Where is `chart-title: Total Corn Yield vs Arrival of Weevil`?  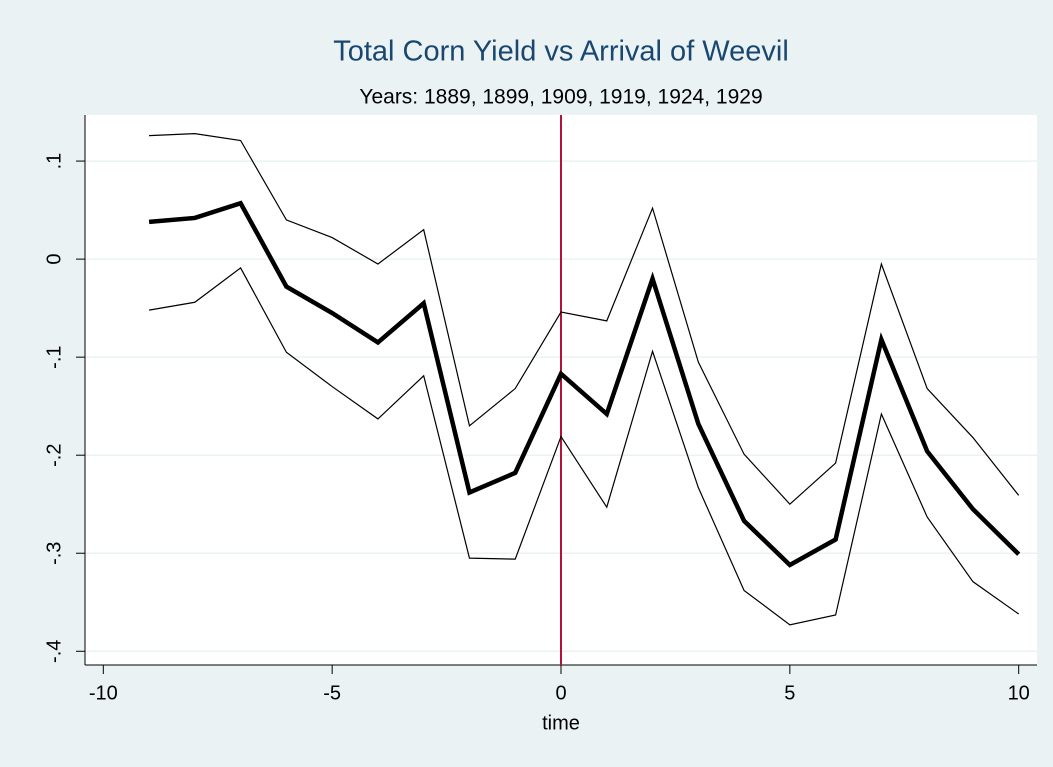
chart-title: Total Corn Yield vs Arrival of Weevil is located at coordinates (561, 52).